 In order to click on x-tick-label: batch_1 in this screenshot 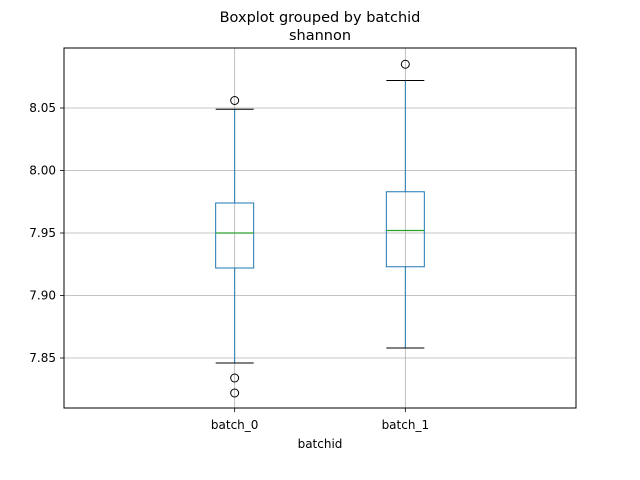, I will do `click(406, 425)`.